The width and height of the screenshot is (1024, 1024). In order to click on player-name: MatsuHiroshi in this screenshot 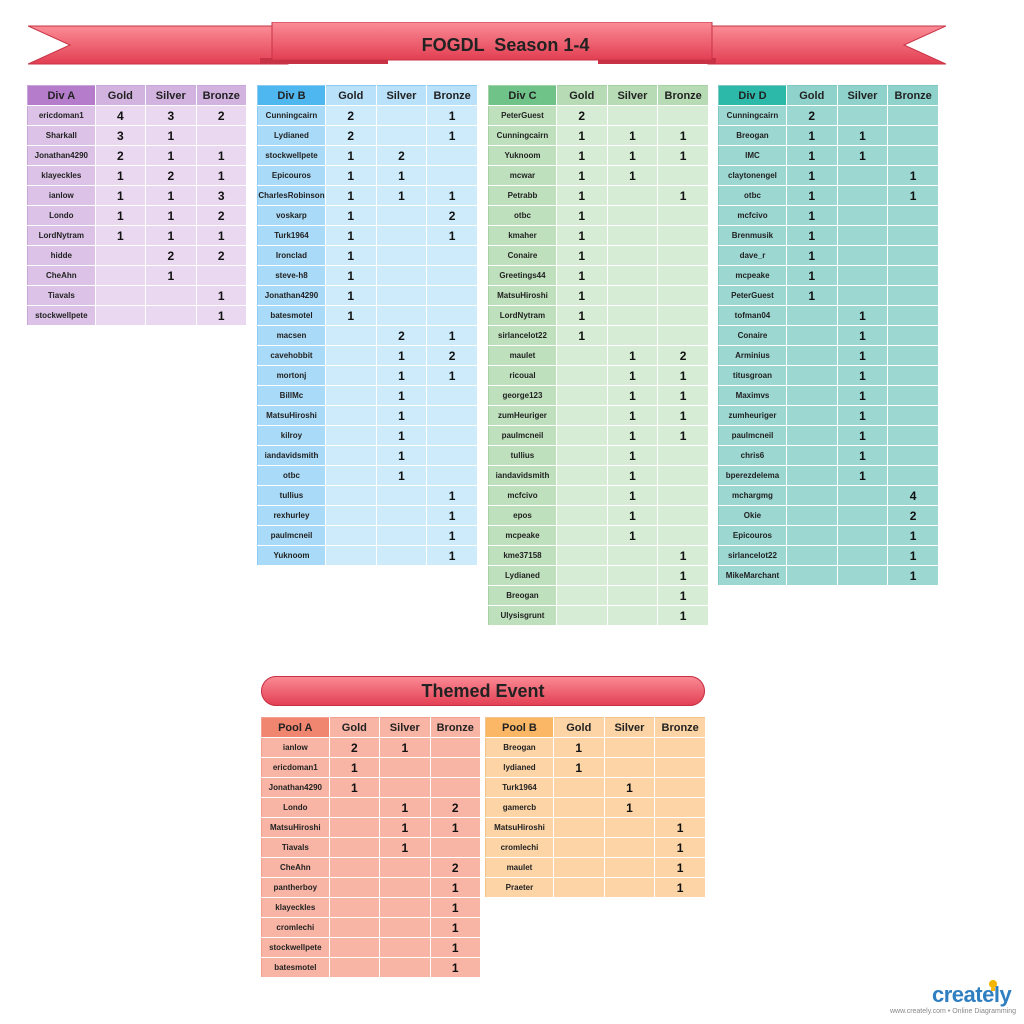, I will do `click(519, 827)`.